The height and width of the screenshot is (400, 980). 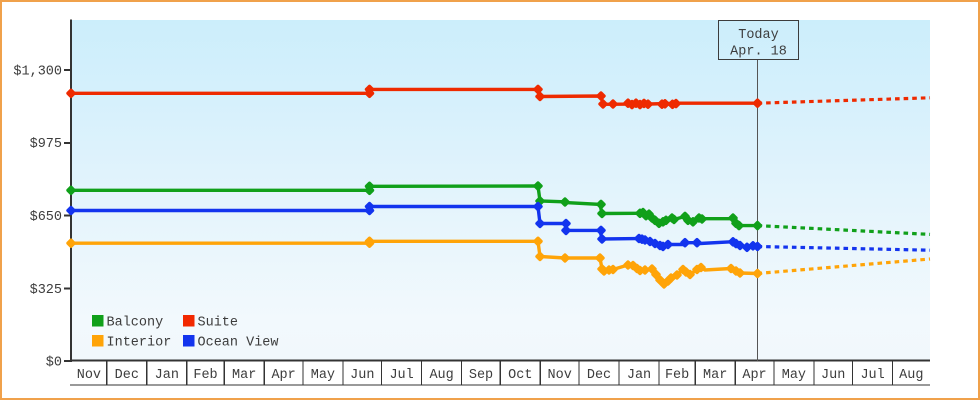 I want to click on svg-text: Interior, so click(x=139, y=343).